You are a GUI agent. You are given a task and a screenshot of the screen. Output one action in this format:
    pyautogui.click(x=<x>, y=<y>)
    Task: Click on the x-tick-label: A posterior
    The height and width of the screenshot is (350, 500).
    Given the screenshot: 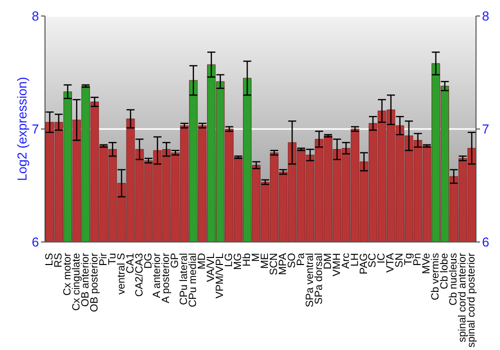 What is the action you would take?
    pyautogui.click(x=166, y=278)
    